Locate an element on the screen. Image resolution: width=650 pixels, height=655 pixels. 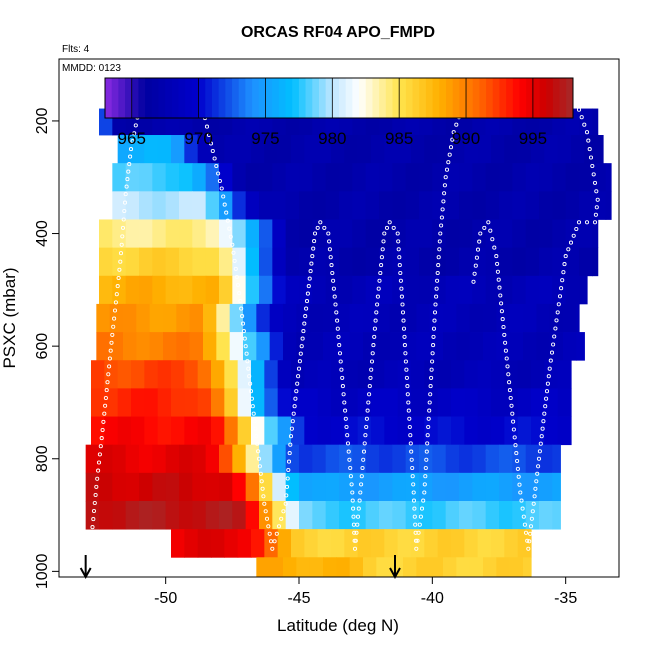
y-tick-label: 1000 is located at coordinates (42, 571).